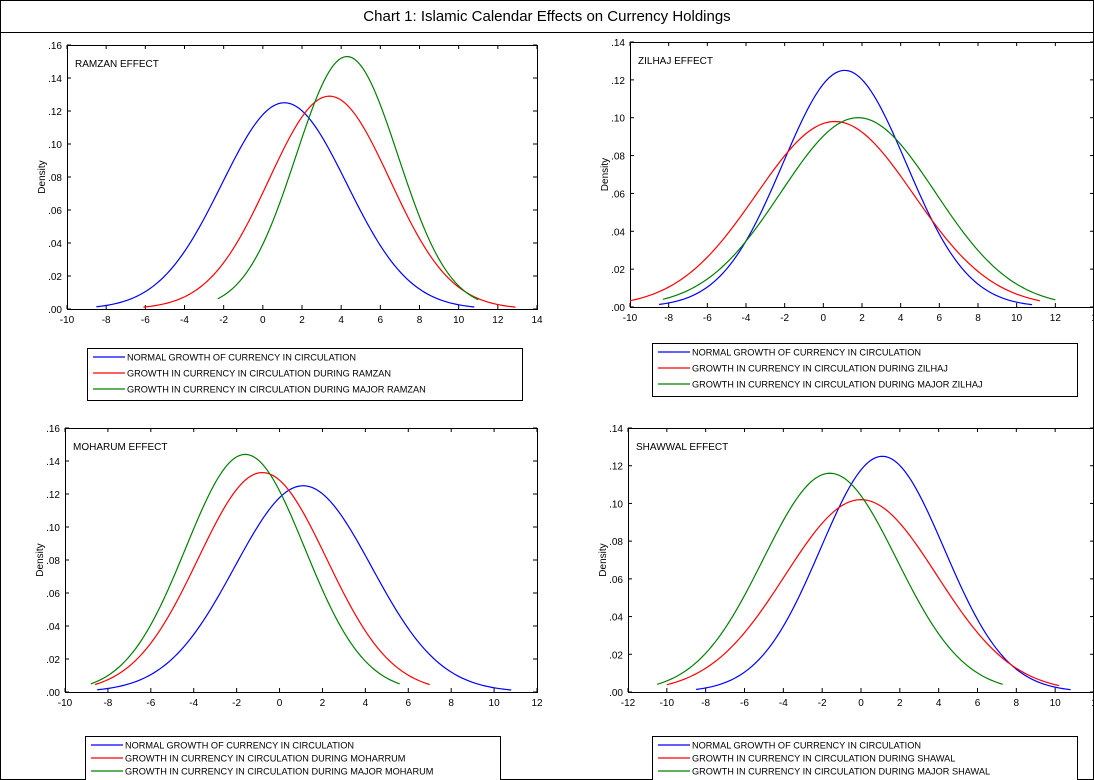 This screenshot has height=780, width=1094. Describe the element at coordinates (55, 46) in the screenshot. I see `y-tick-label: .16` at that location.